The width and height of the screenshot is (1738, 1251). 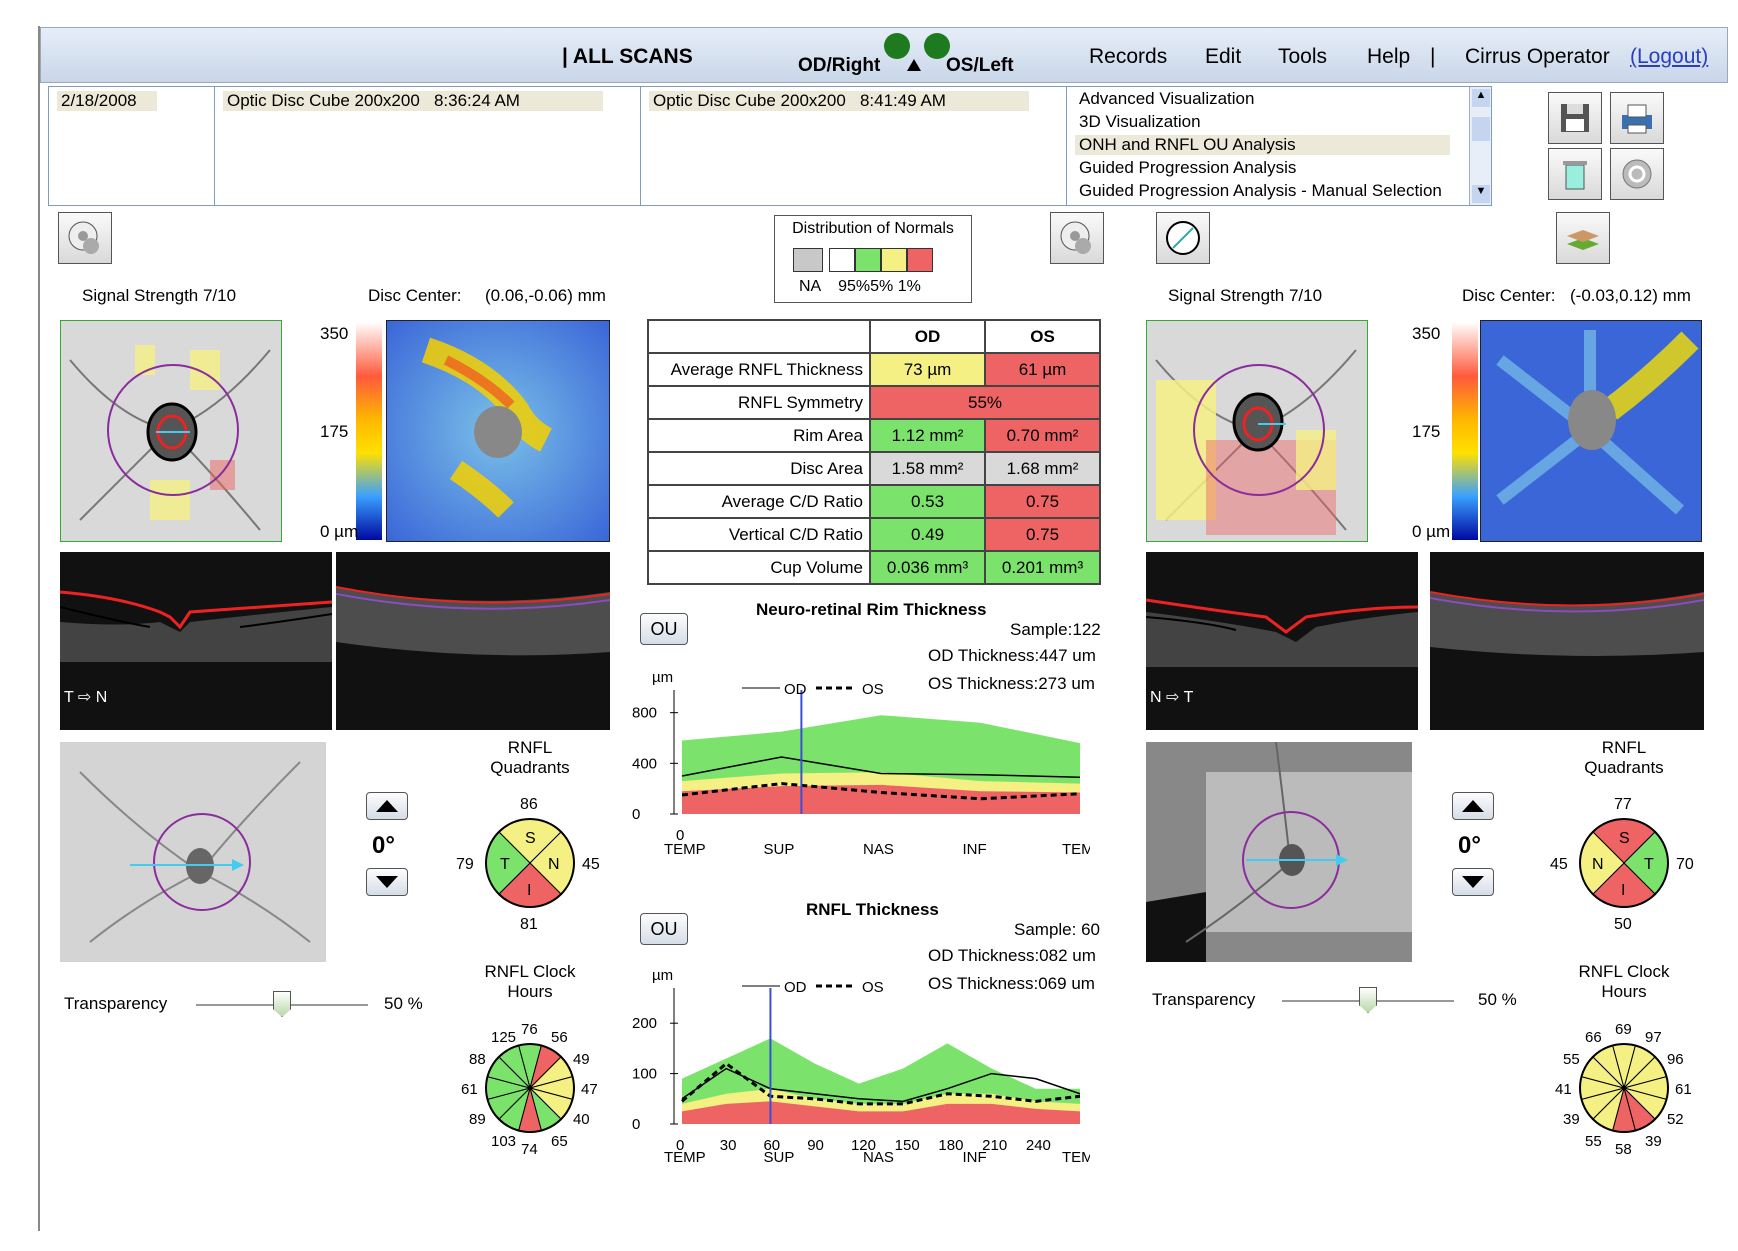 I want to click on rim-thickness-chart: µm8004000ODOSTEMPSUPNASINFTEMP0, so click(x=860, y=768).